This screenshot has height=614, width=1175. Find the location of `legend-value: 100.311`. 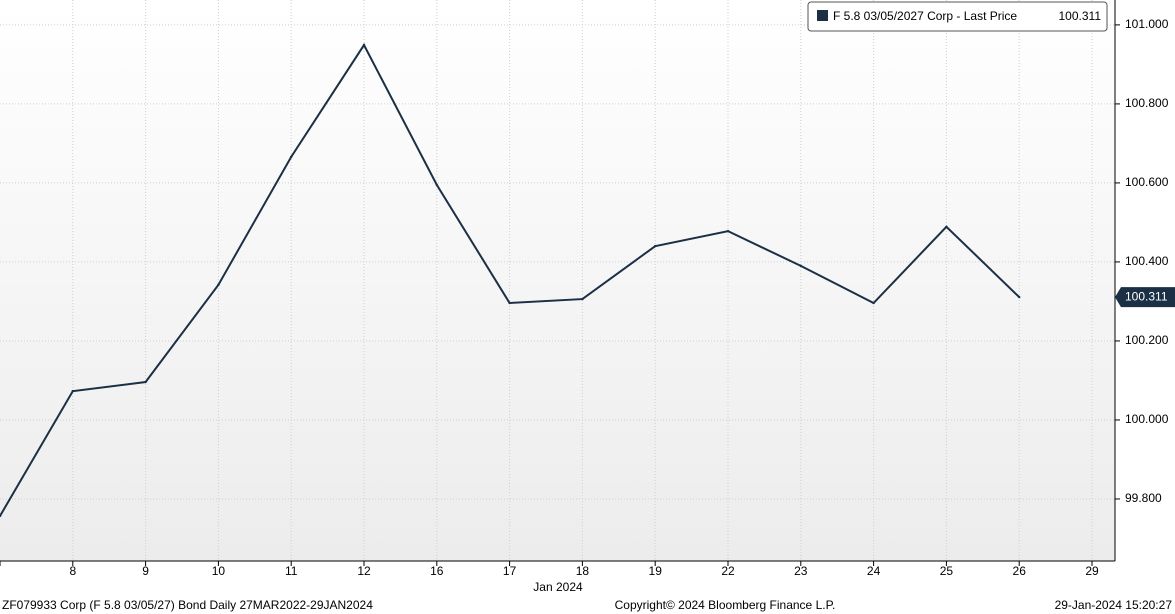

legend-value: 100.311 is located at coordinates (1080, 16).